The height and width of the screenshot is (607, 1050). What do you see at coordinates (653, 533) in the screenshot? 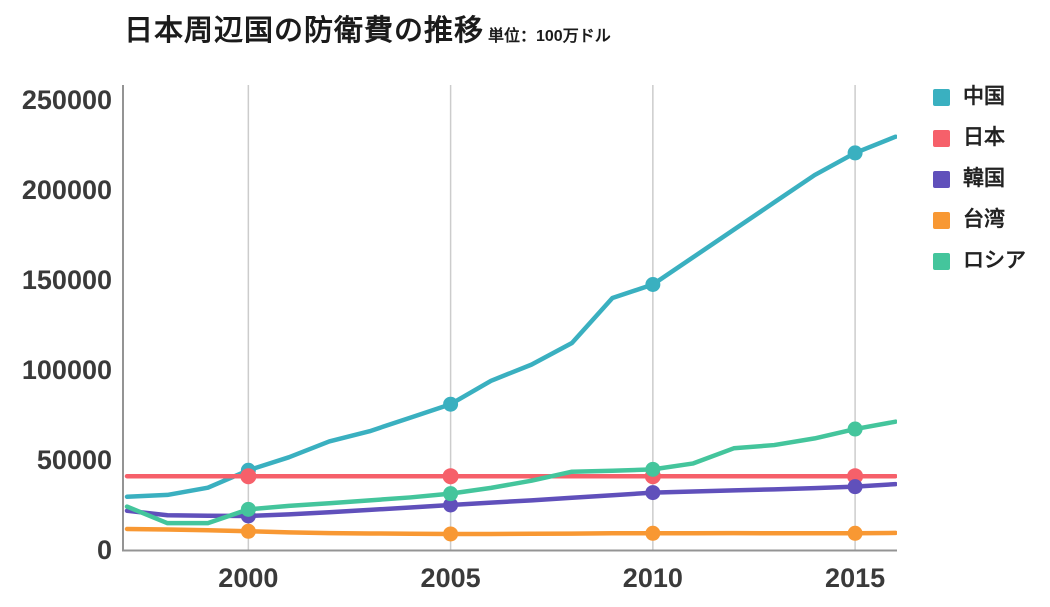
I see `marker-taiwan-2010` at bounding box center [653, 533].